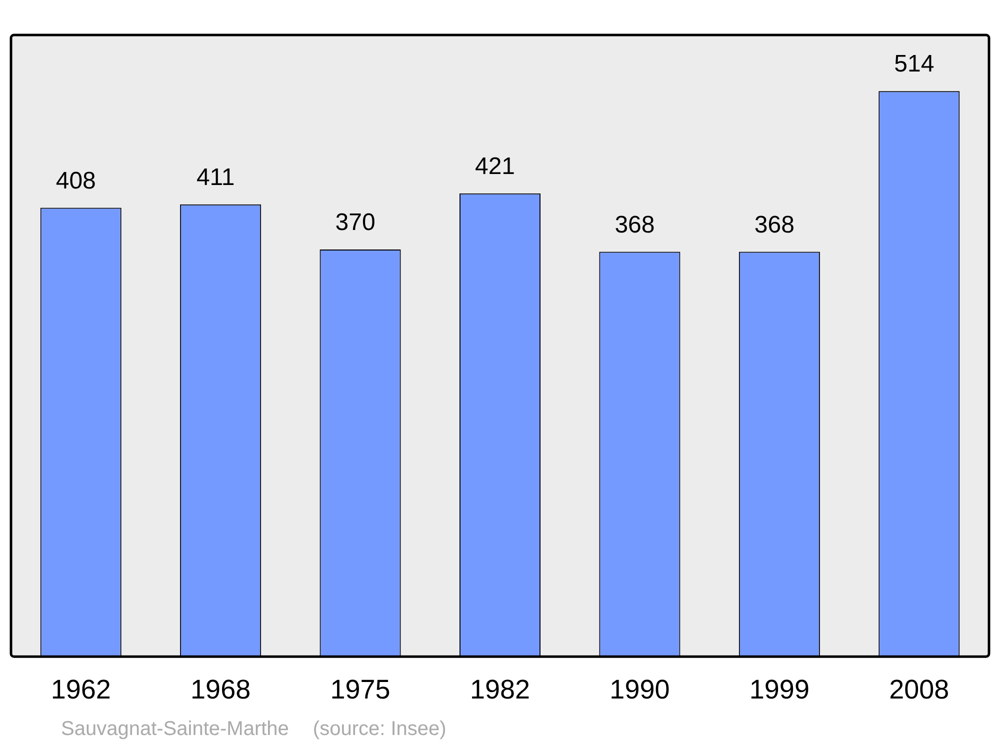 The width and height of the screenshot is (1000, 747). What do you see at coordinates (779, 689) in the screenshot?
I see `x-tick-label: 1999` at bounding box center [779, 689].